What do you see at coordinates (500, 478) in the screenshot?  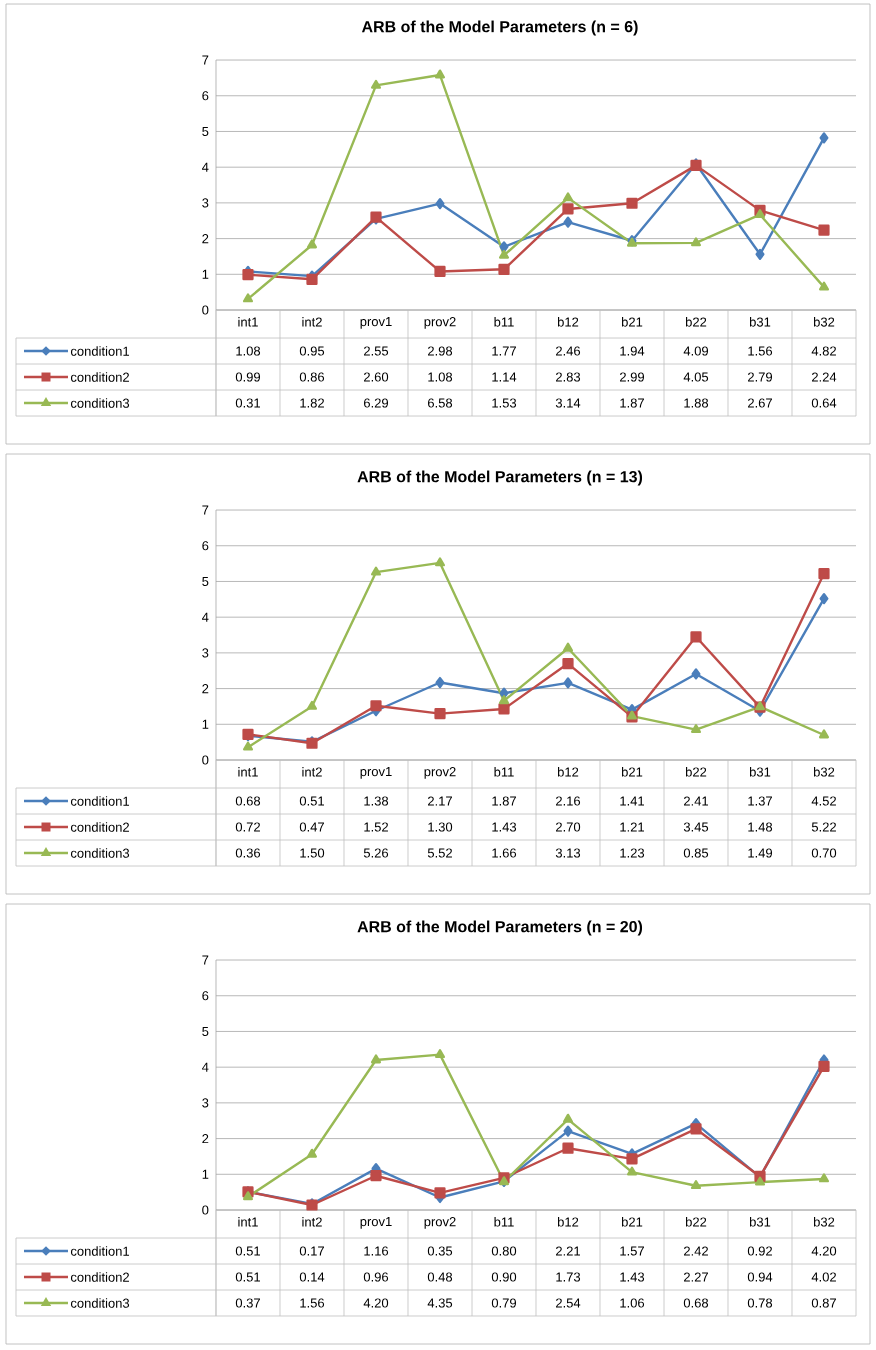 I see `chart-title: ARB of the Model Parameters (n = 13)` at bounding box center [500, 478].